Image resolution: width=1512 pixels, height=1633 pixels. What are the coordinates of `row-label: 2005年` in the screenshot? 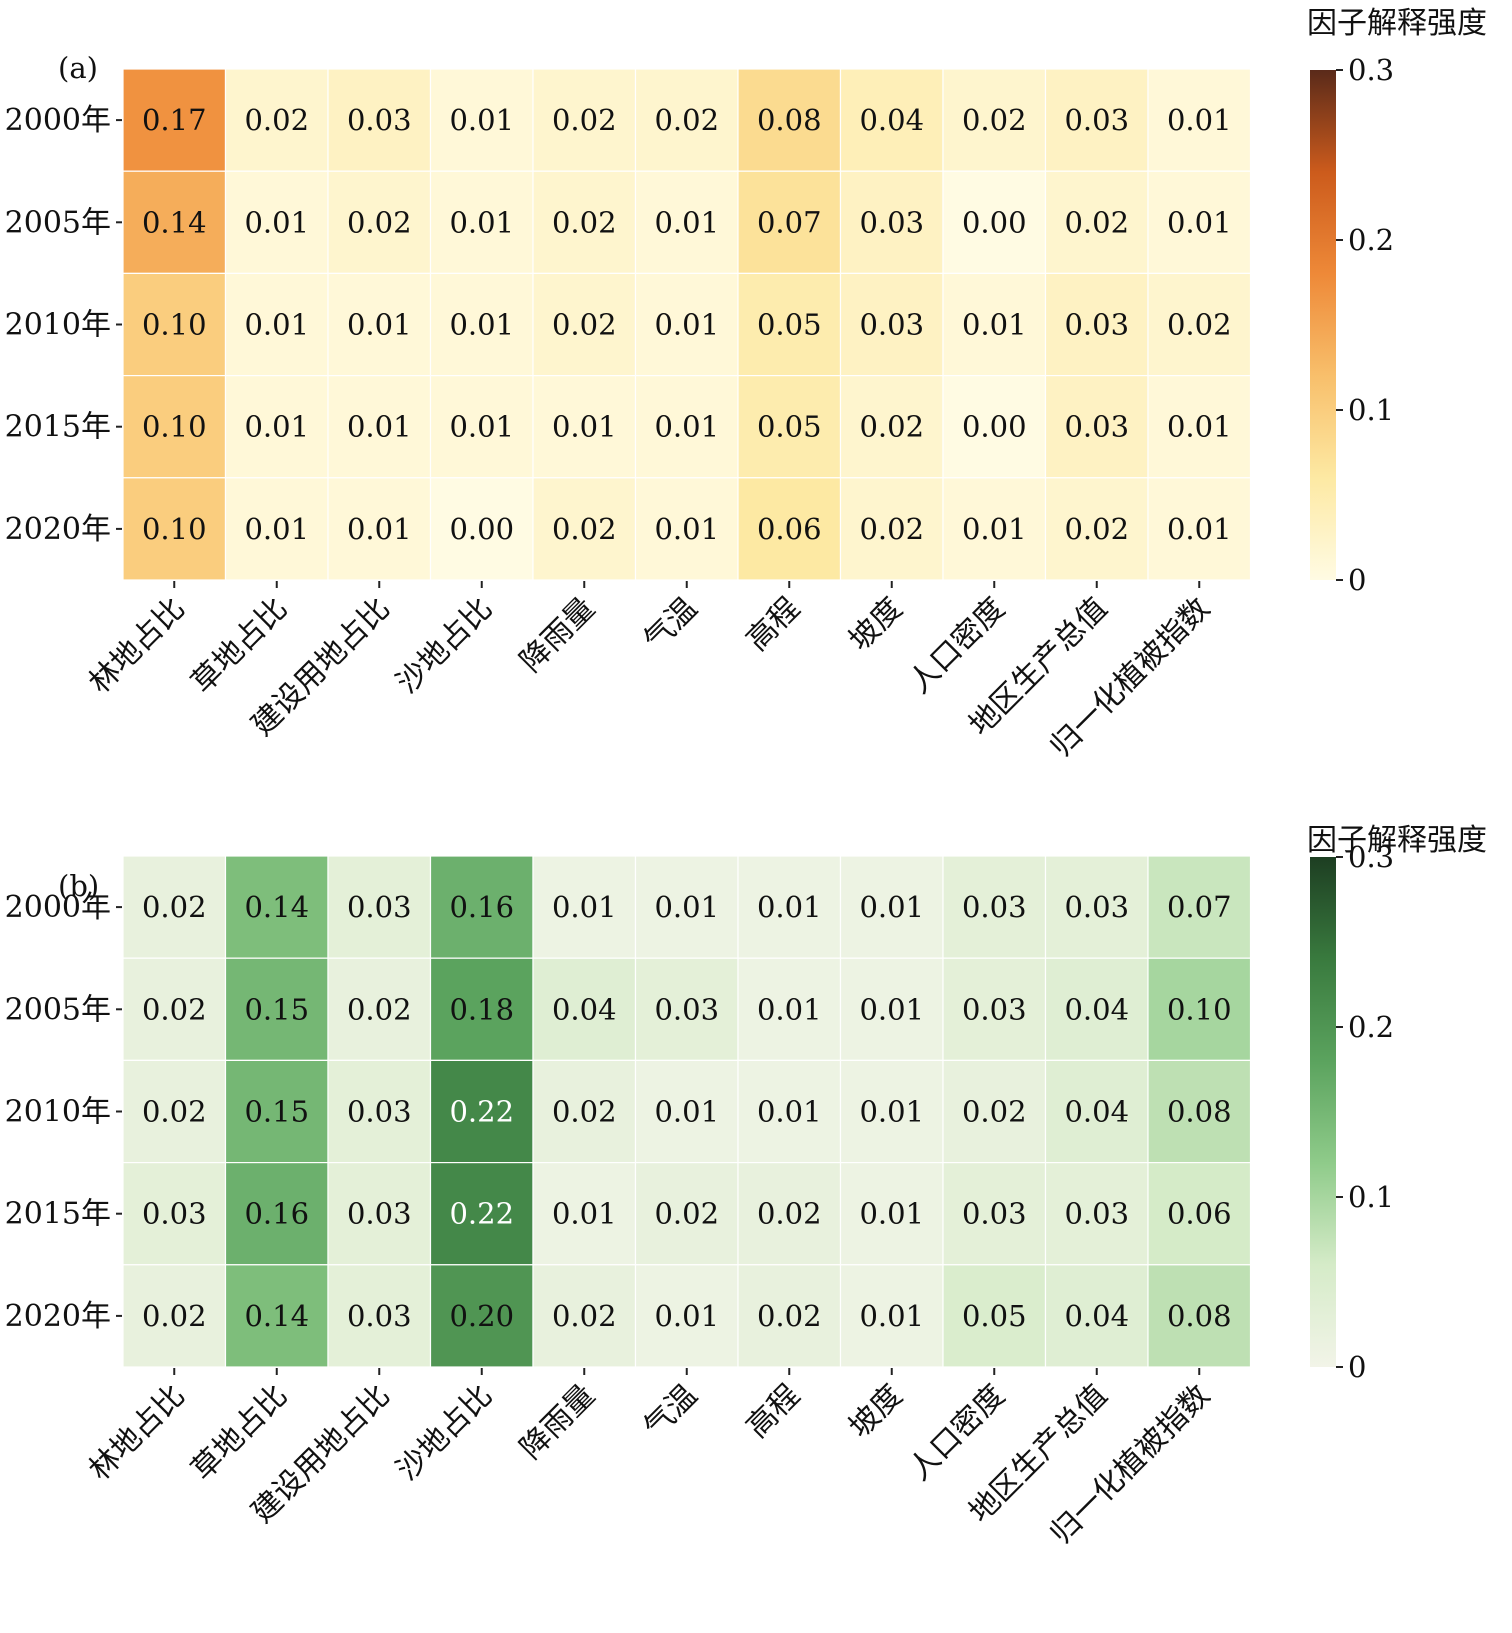 It's located at (58, 222).